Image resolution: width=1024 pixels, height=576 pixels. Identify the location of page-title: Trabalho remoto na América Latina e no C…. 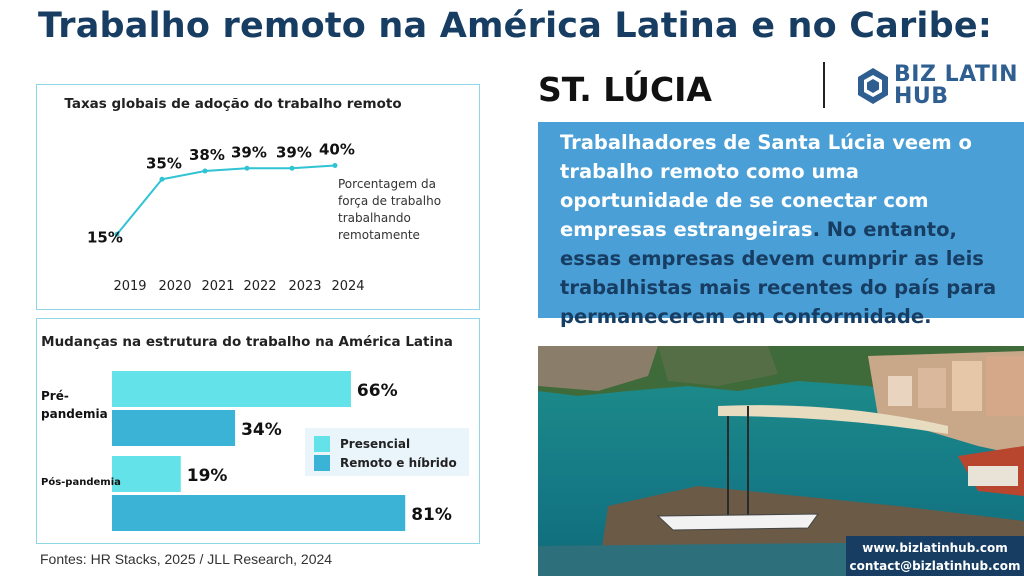
(515, 26).